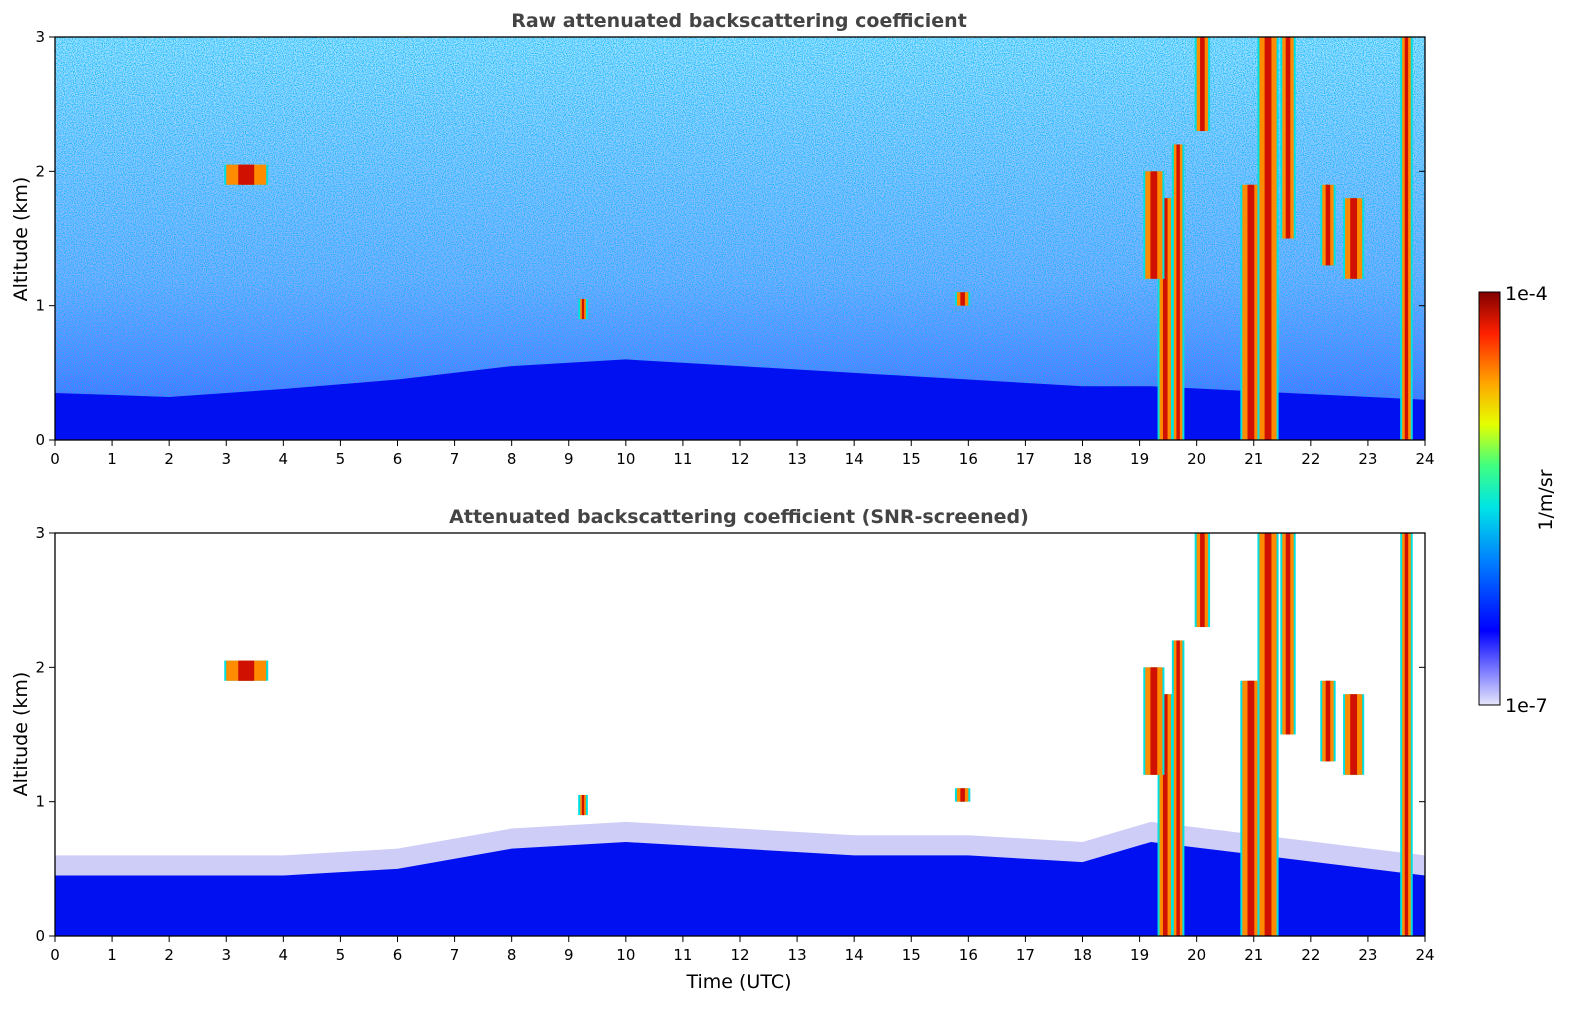  What do you see at coordinates (1489, 498) in the screenshot?
I see `colorbar-gradient` at bounding box center [1489, 498].